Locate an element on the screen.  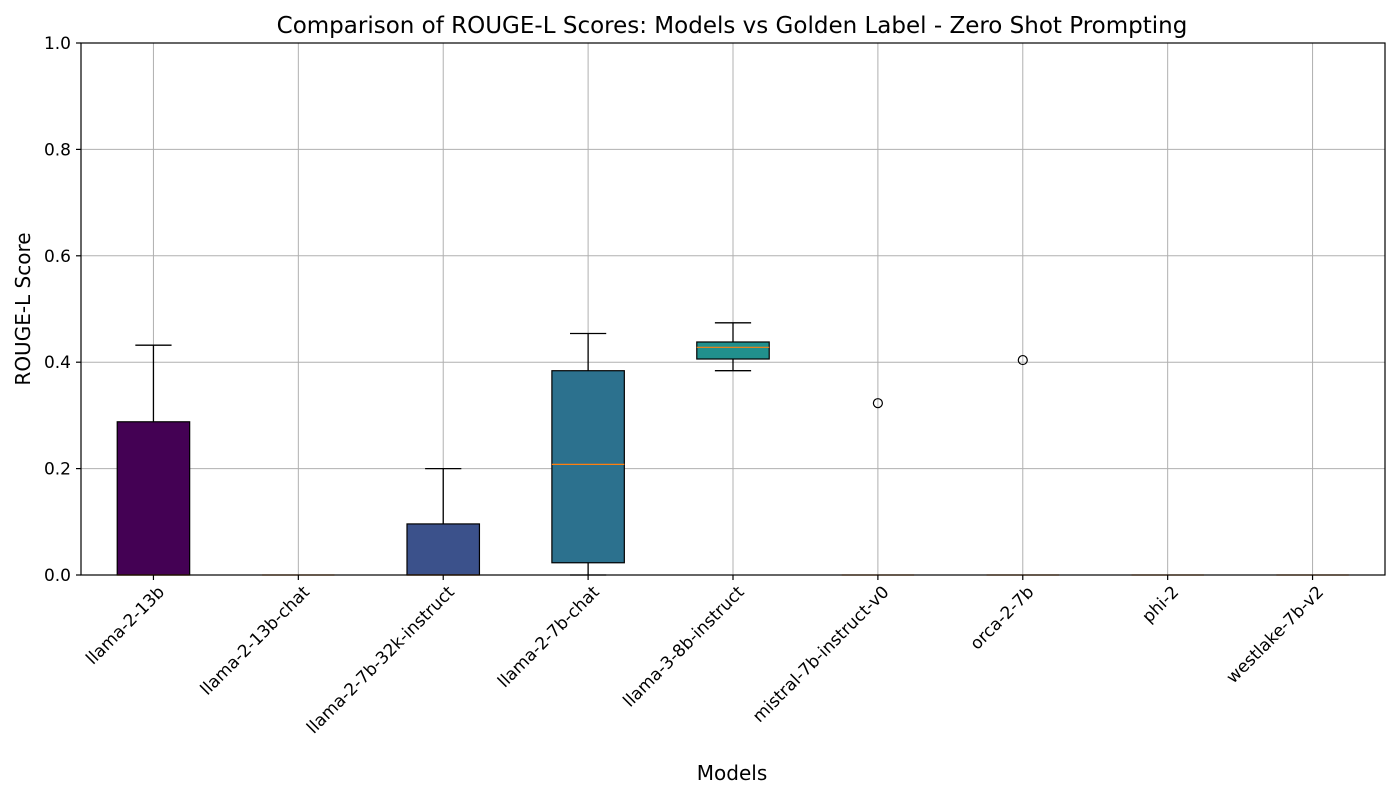
x-tick-label: llama-2-13b-chat is located at coordinates (255, 640).